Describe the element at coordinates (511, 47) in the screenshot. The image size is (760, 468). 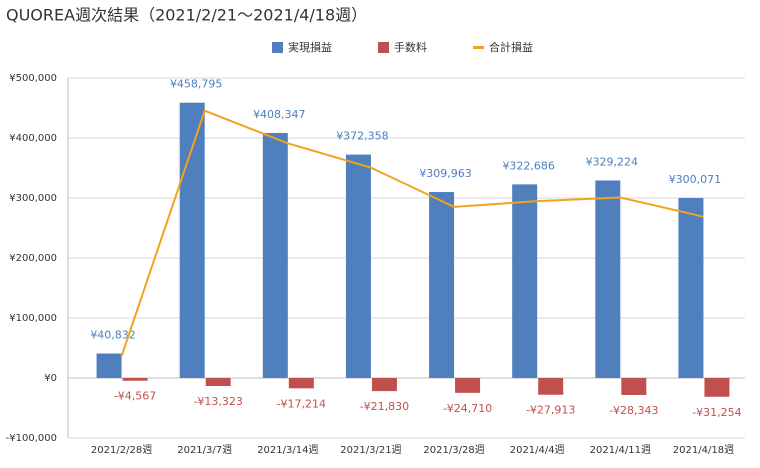
I see `legend-label: 合計損益` at that location.